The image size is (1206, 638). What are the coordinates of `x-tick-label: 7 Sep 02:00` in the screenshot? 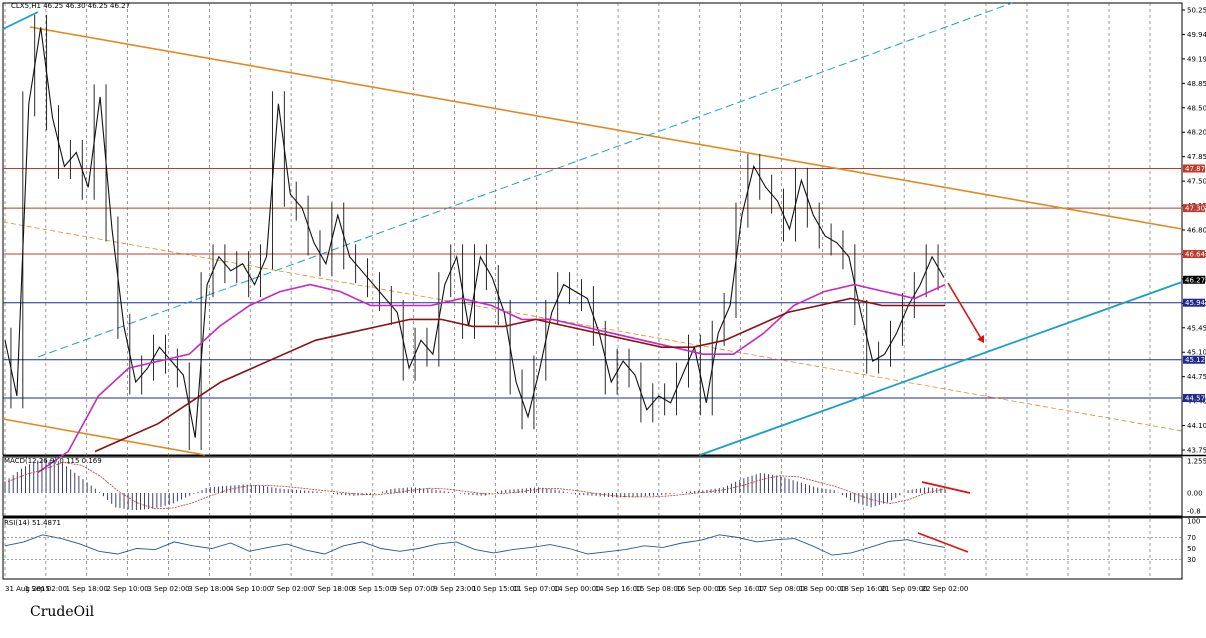 It's located at (291, 589).